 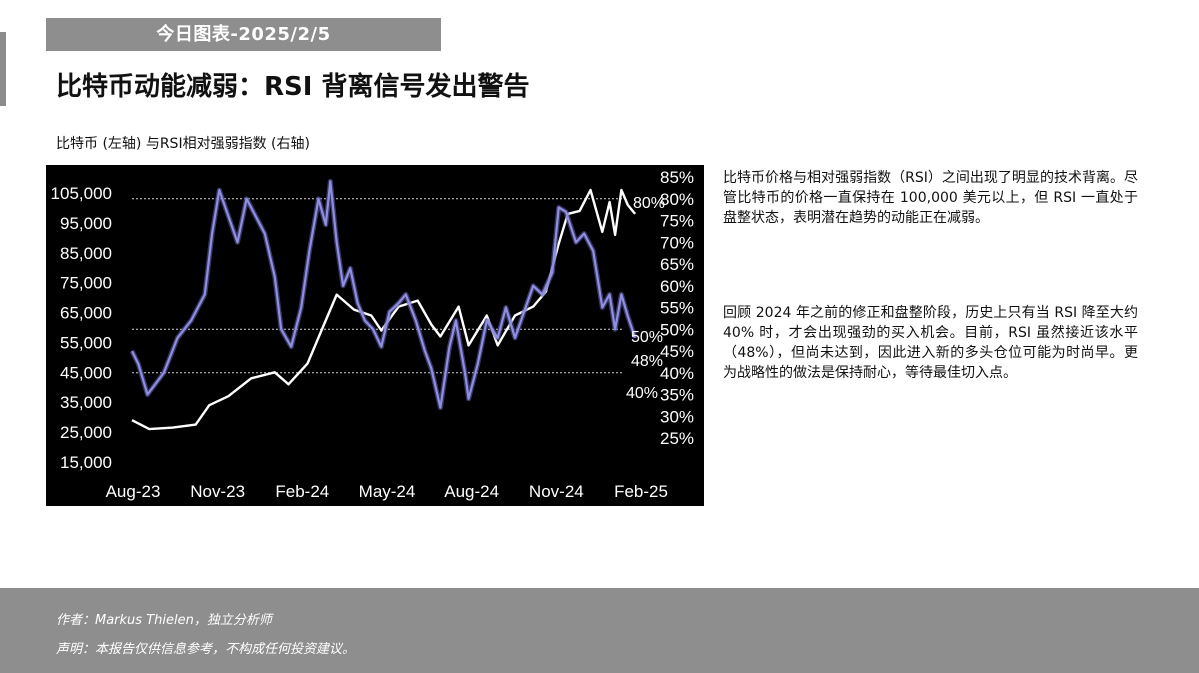 I want to click on left-tick-label: 55,000, so click(x=86, y=342).